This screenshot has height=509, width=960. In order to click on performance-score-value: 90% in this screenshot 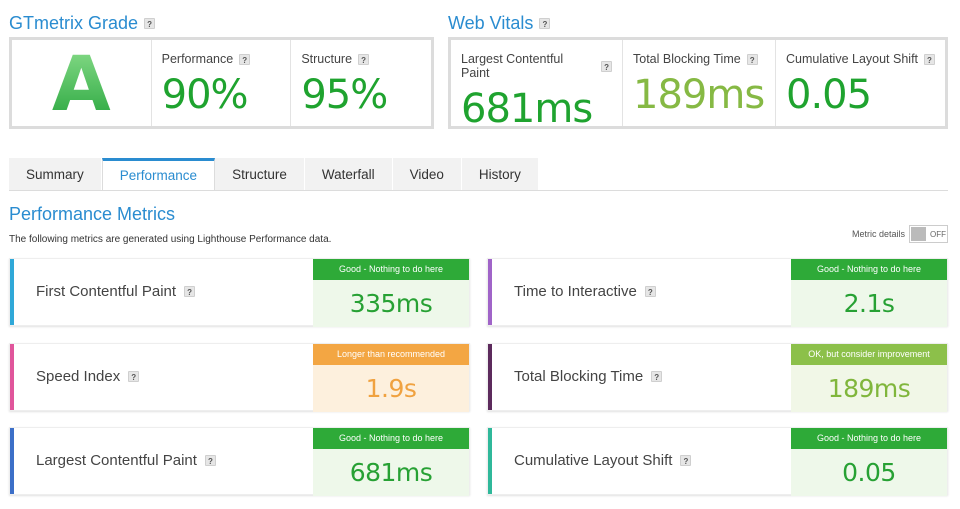, I will do `click(205, 95)`.